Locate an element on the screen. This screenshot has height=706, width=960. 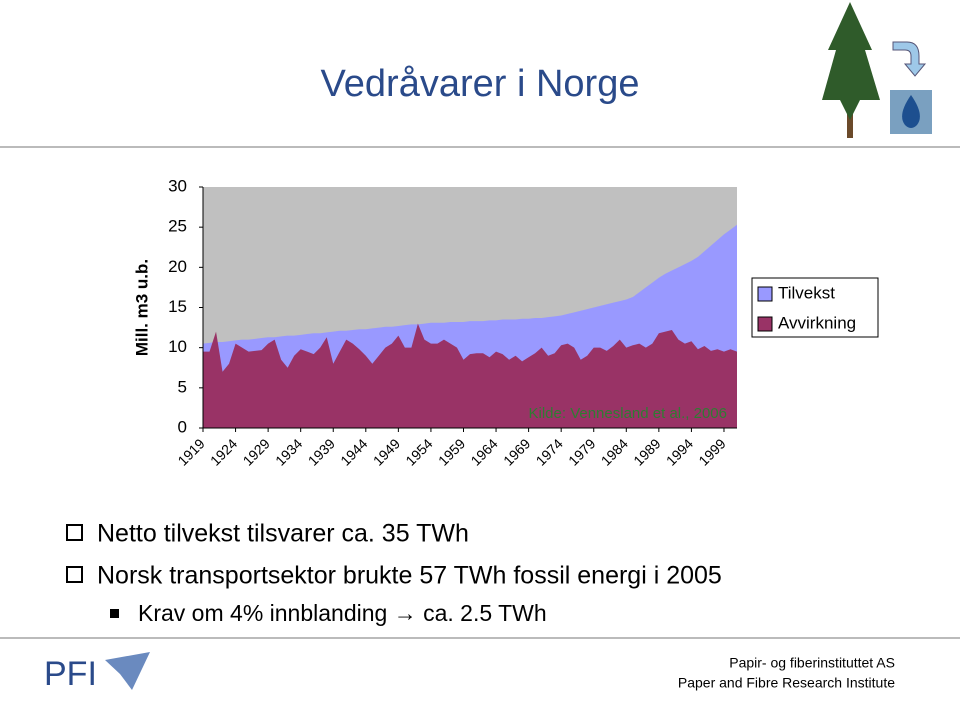
x-tick-label: 1964 is located at coordinates (483, 451).